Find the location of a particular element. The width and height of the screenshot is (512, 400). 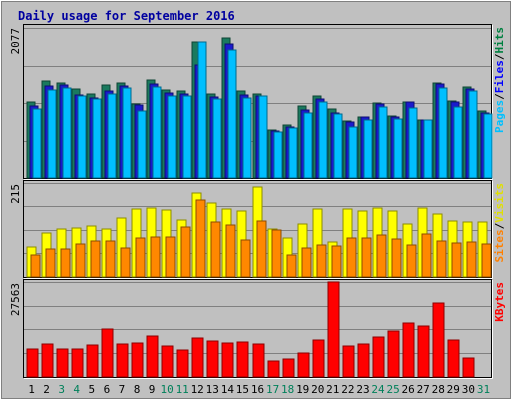

y-max-label: 27563 is located at coordinates (15, 299).